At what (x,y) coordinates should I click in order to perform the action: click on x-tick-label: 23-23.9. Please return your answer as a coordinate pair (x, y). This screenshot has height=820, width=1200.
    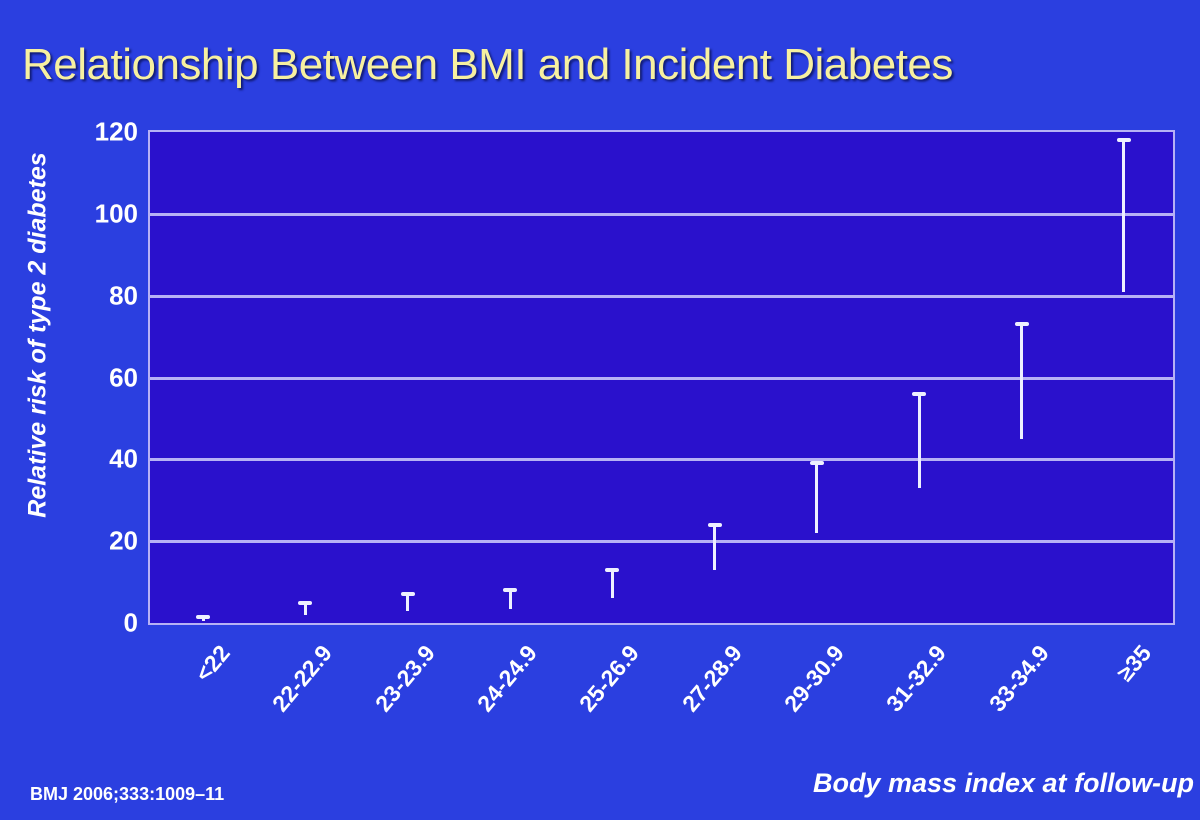
    Looking at the image, I should click on (404, 678).